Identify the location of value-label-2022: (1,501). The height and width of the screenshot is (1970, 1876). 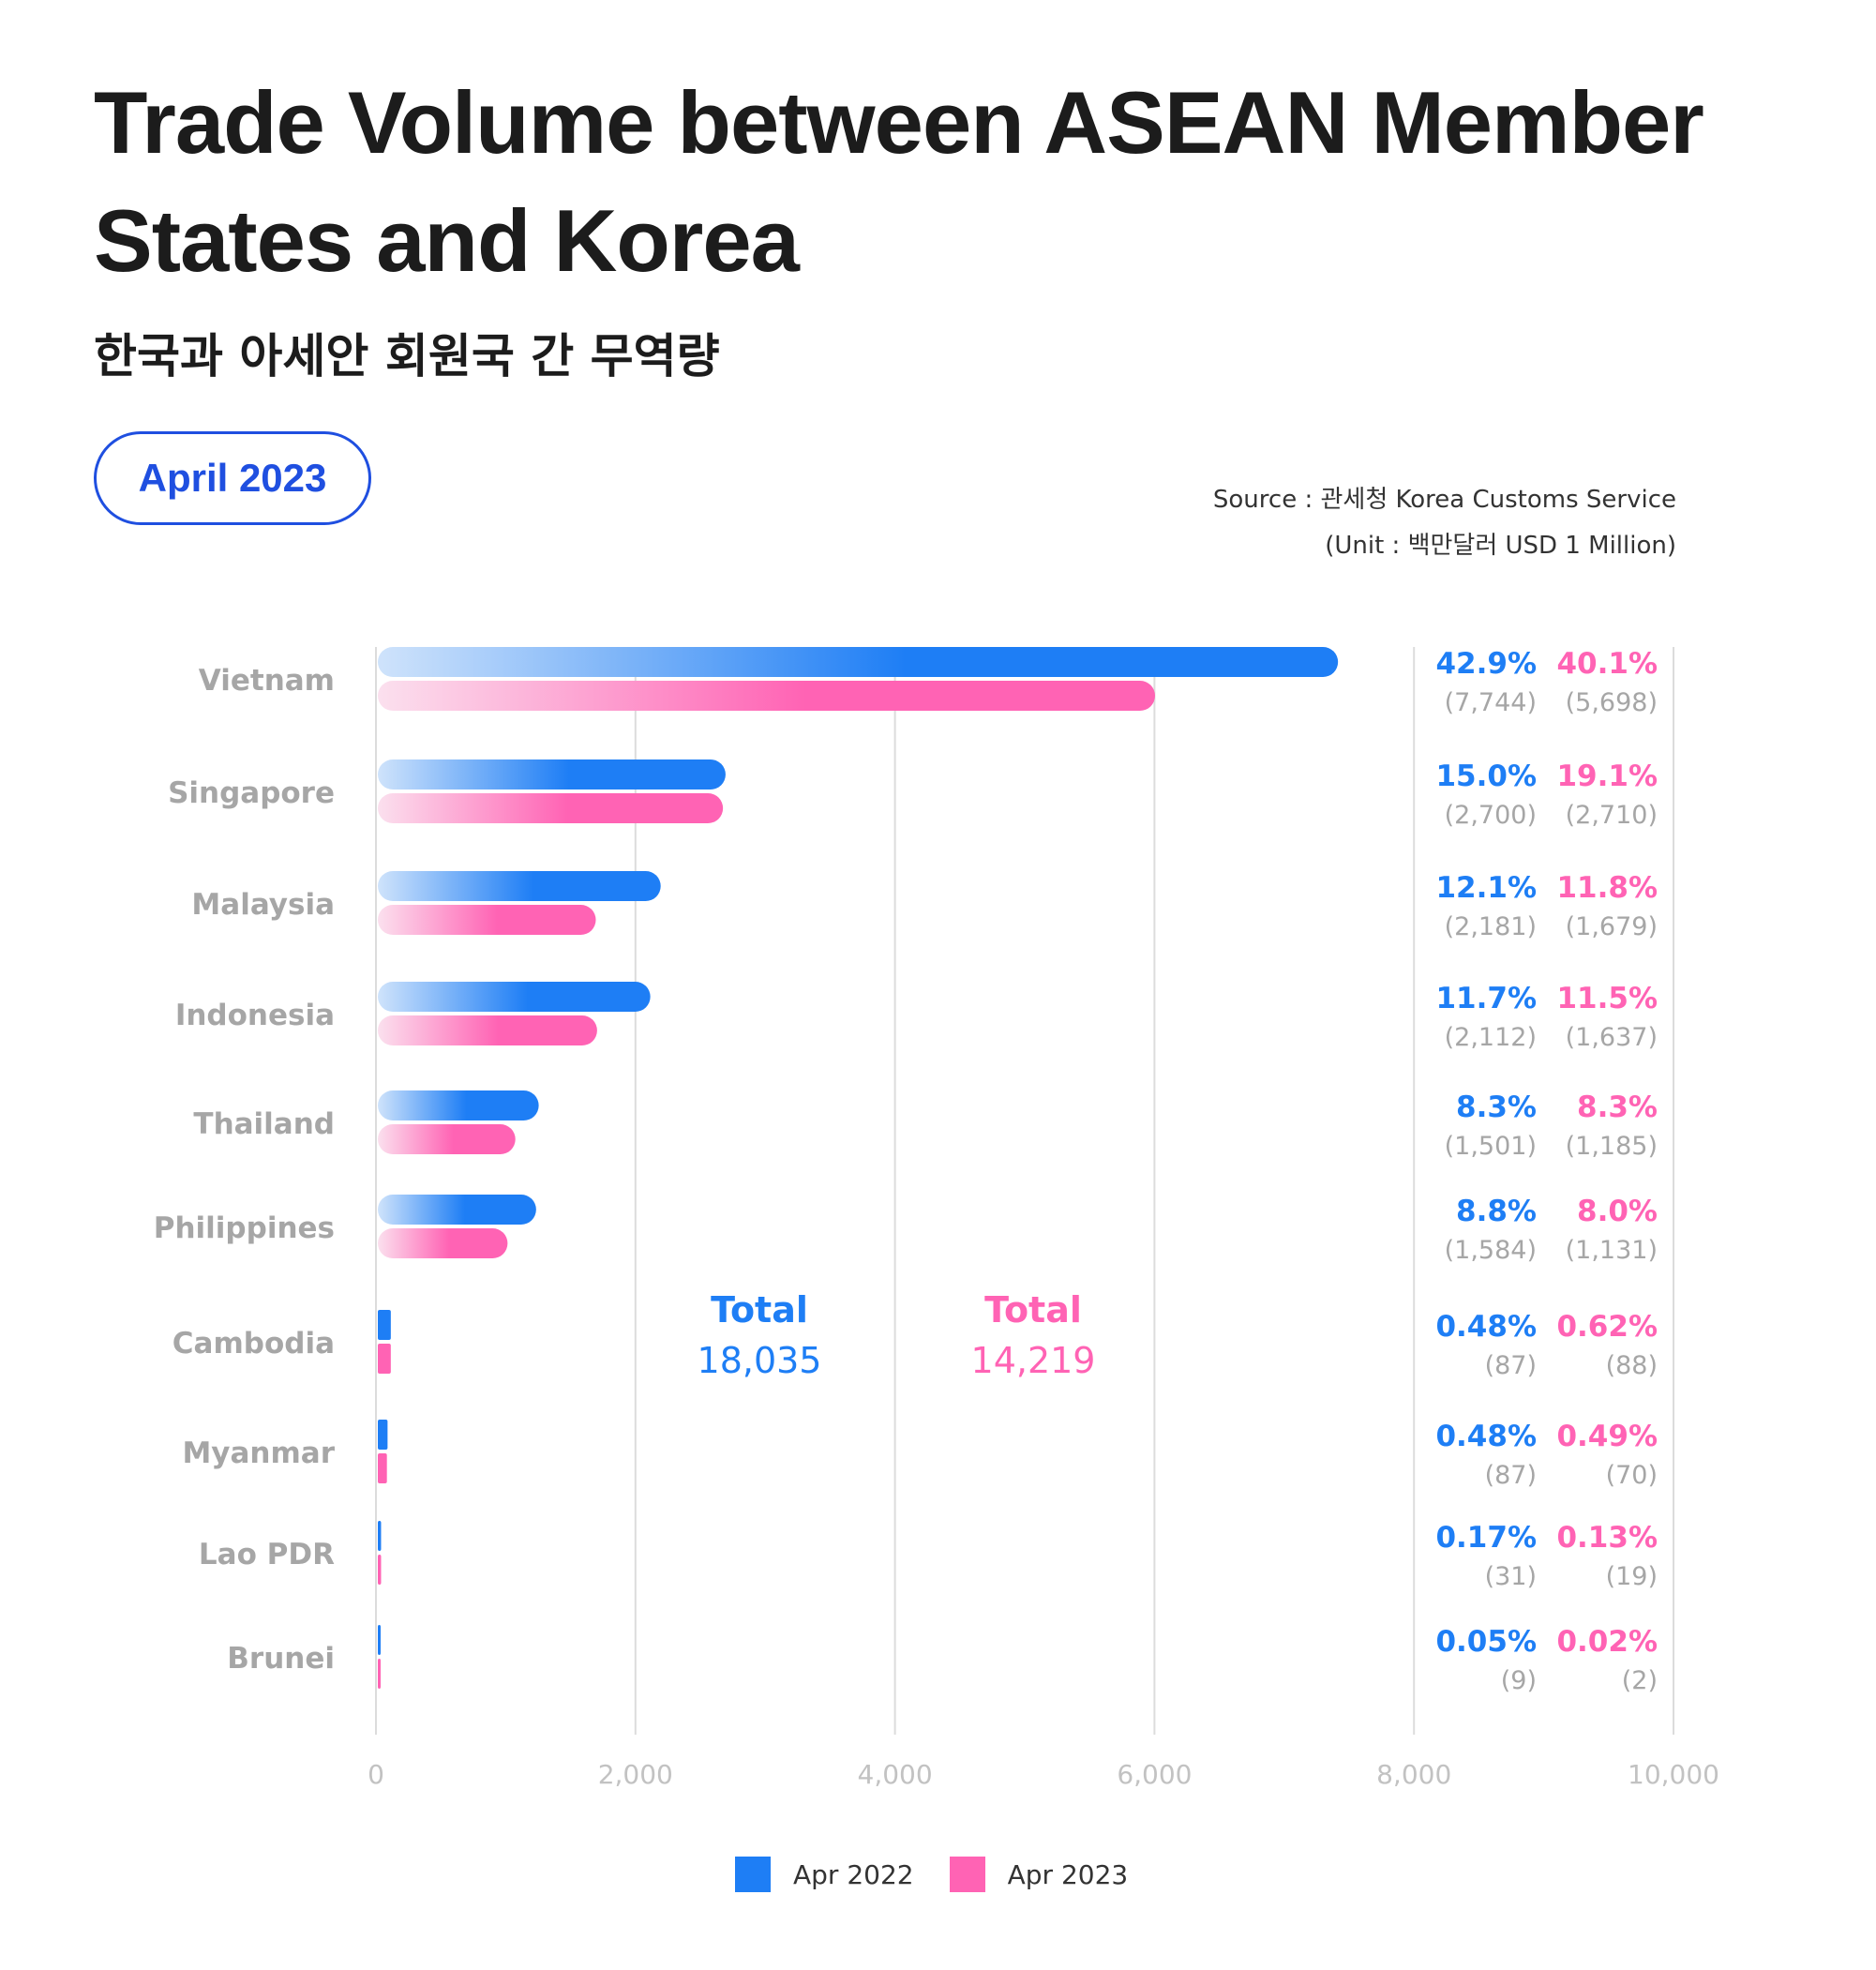
(1491, 1146).